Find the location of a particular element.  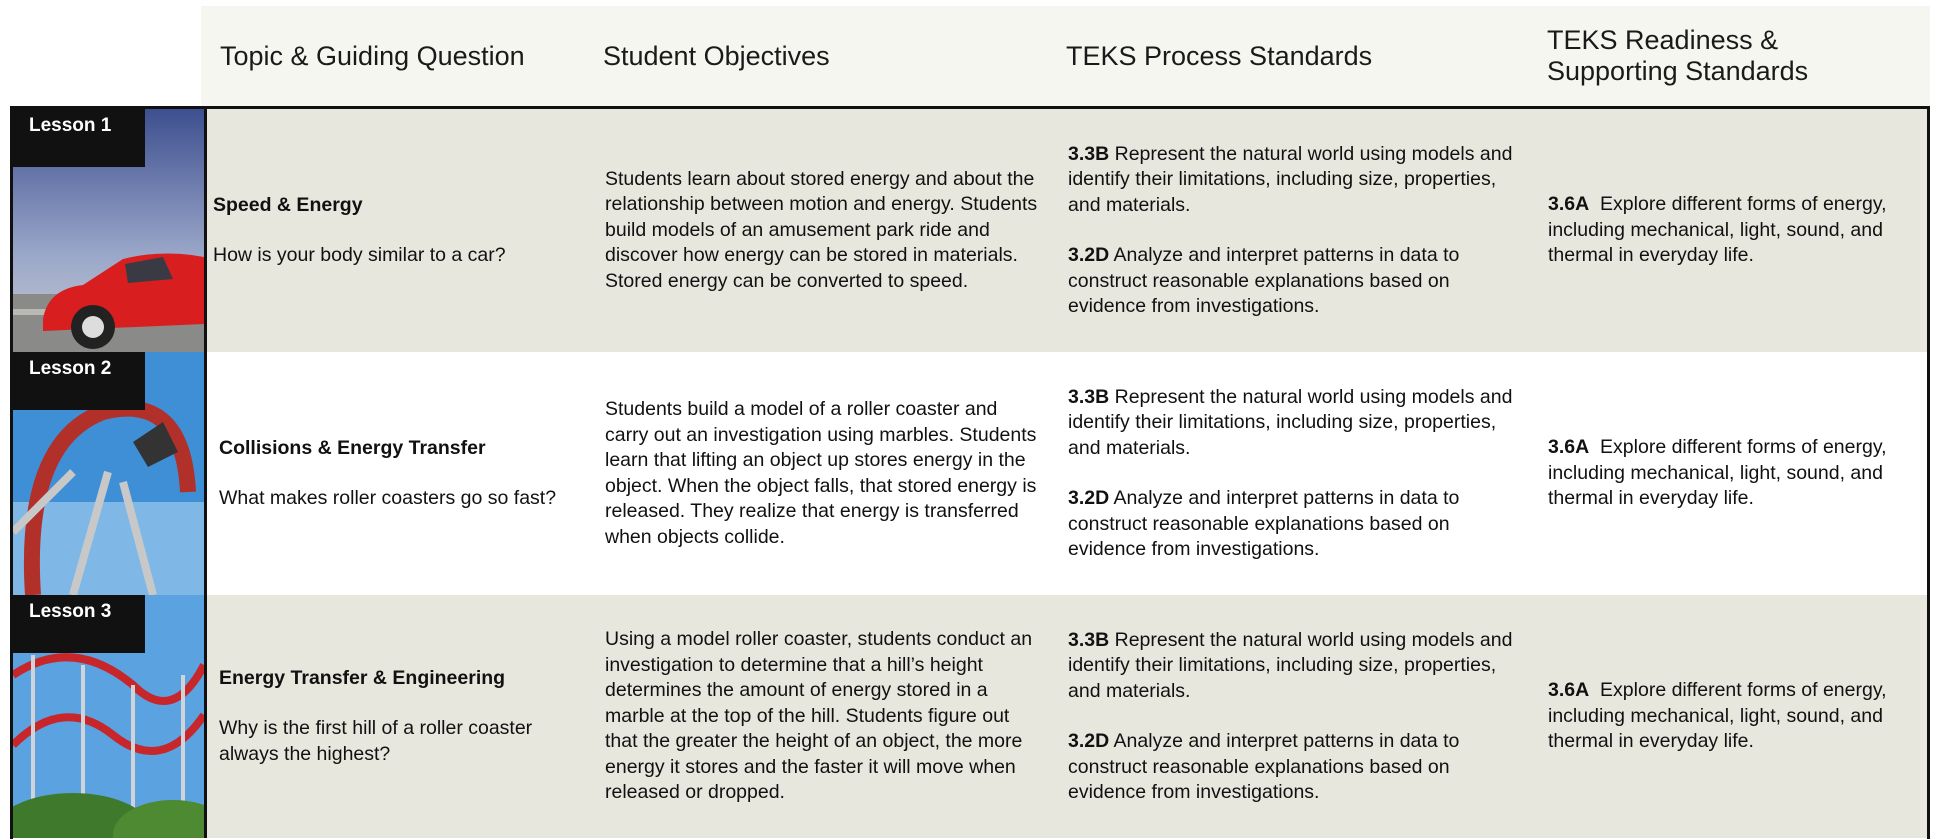

column-header: Topic & Guiding Question is located at coordinates (372, 55).